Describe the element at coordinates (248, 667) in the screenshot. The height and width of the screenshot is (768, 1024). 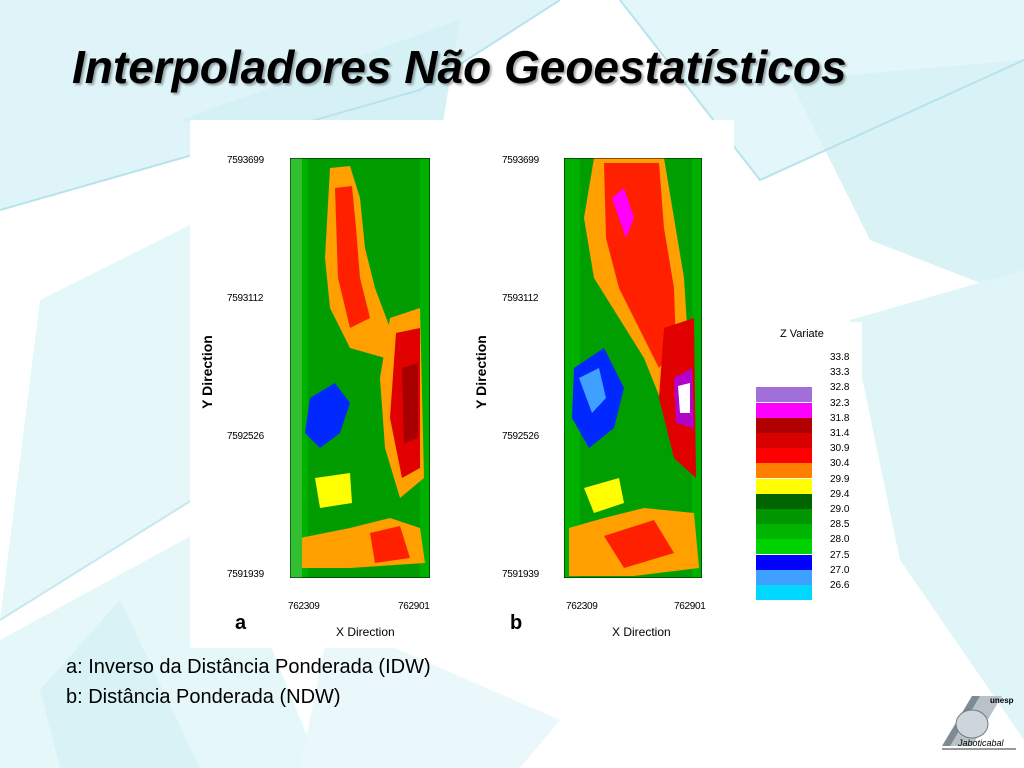
I see `caption-a: a: Inverso da Distância Ponderada (IDW)` at that location.